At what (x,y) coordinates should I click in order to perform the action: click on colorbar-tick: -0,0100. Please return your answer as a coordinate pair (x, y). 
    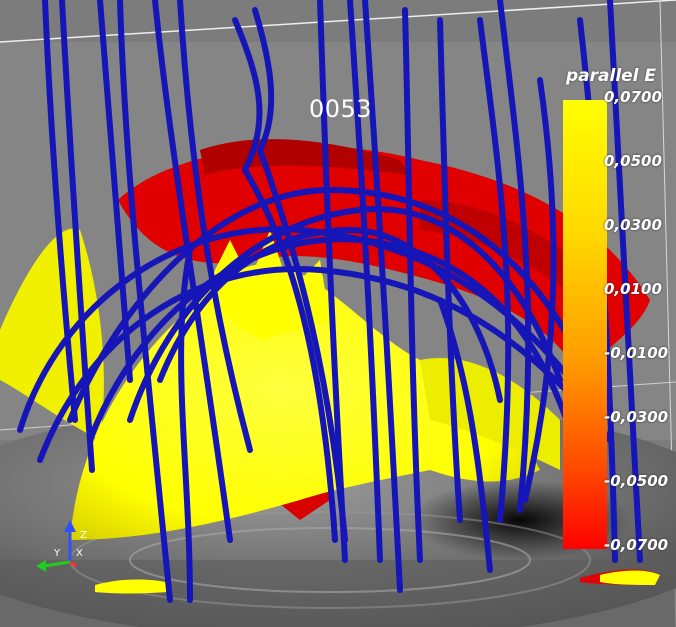
    Looking at the image, I should click on (636, 353).